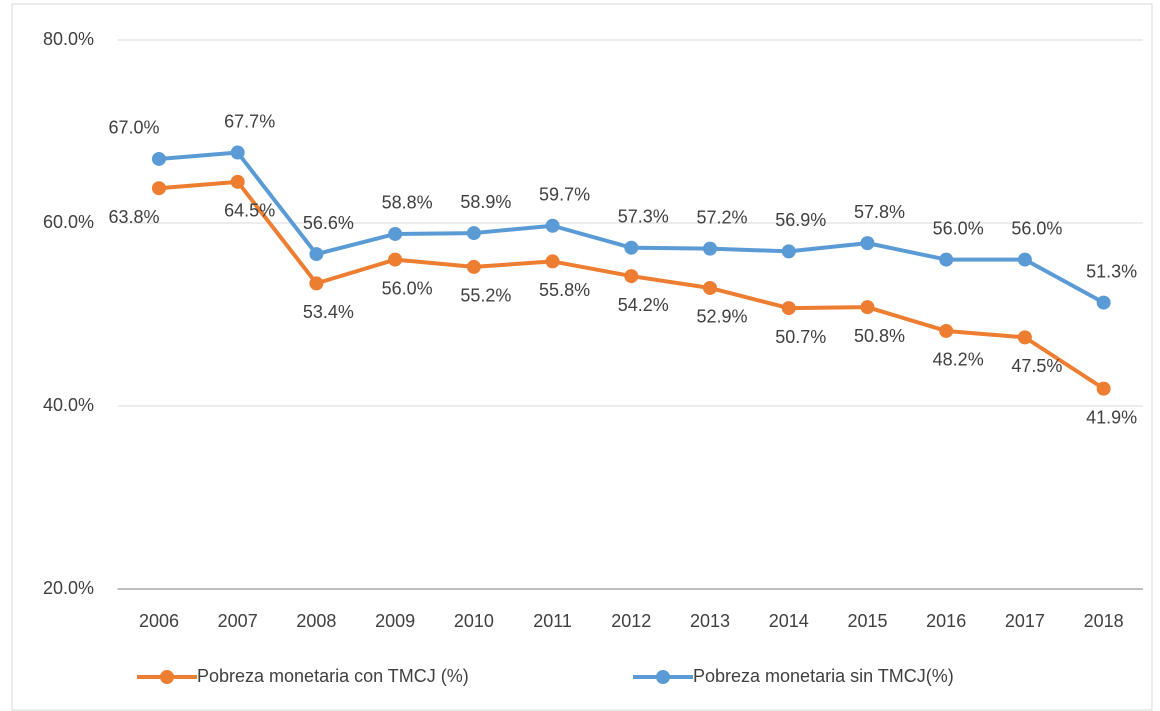 The image size is (1160, 711). Describe the element at coordinates (800, 220) in the screenshot. I see `data-label: 56.9%` at that location.